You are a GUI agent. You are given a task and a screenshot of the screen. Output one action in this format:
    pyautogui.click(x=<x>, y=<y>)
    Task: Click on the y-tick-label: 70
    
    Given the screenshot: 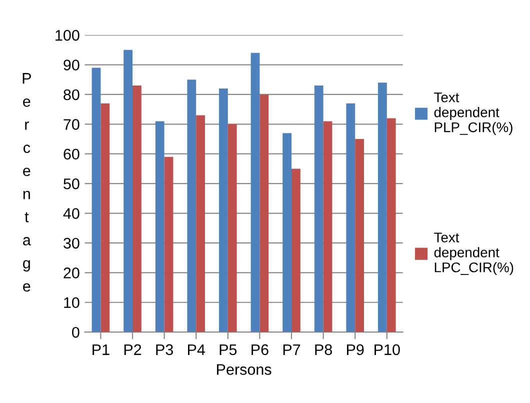 What is the action you would take?
    pyautogui.click(x=72, y=124)
    